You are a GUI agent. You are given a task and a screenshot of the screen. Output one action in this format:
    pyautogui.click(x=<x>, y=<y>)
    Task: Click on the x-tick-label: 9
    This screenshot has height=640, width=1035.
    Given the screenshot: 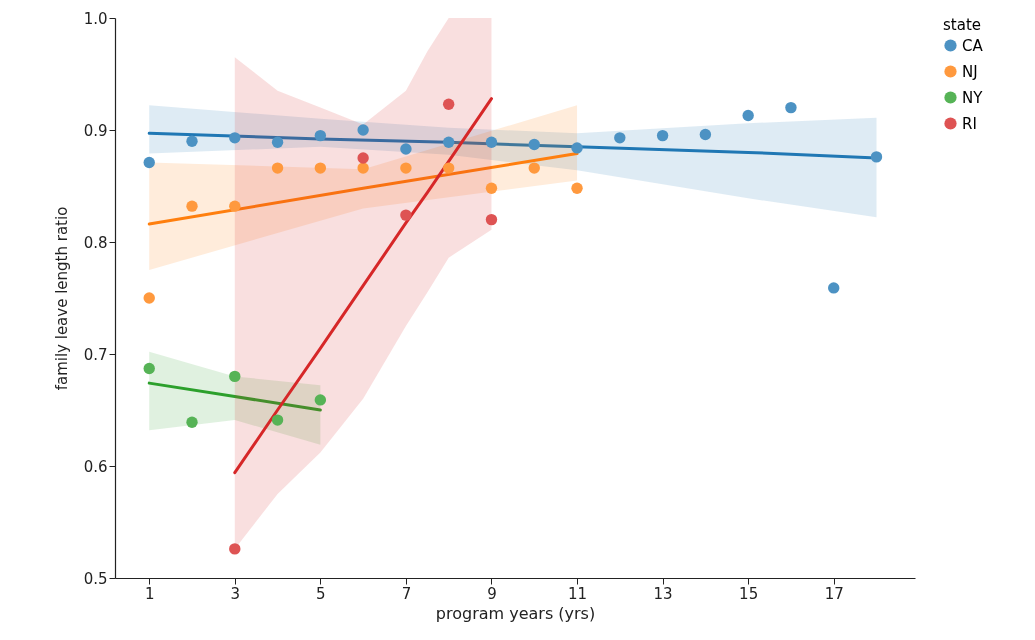 What is the action you would take?
    pyautogui.click(x=492, y=593)
    